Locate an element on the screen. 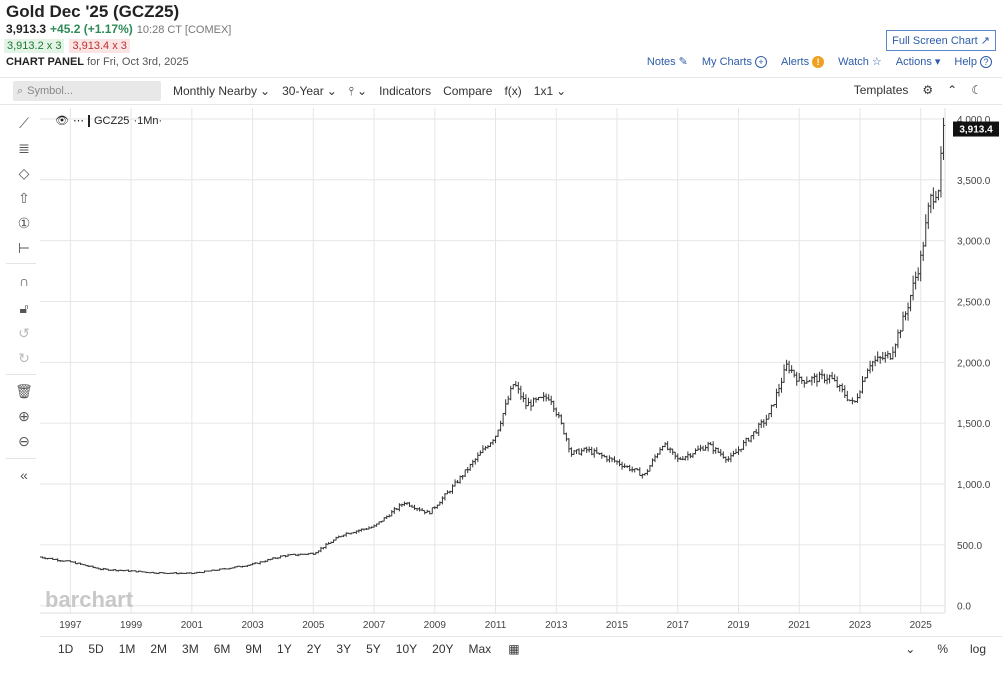 The height and width of the screenshot is (691, 1002). my-charts-link: My Charts + is located at coordinates (734, 61).